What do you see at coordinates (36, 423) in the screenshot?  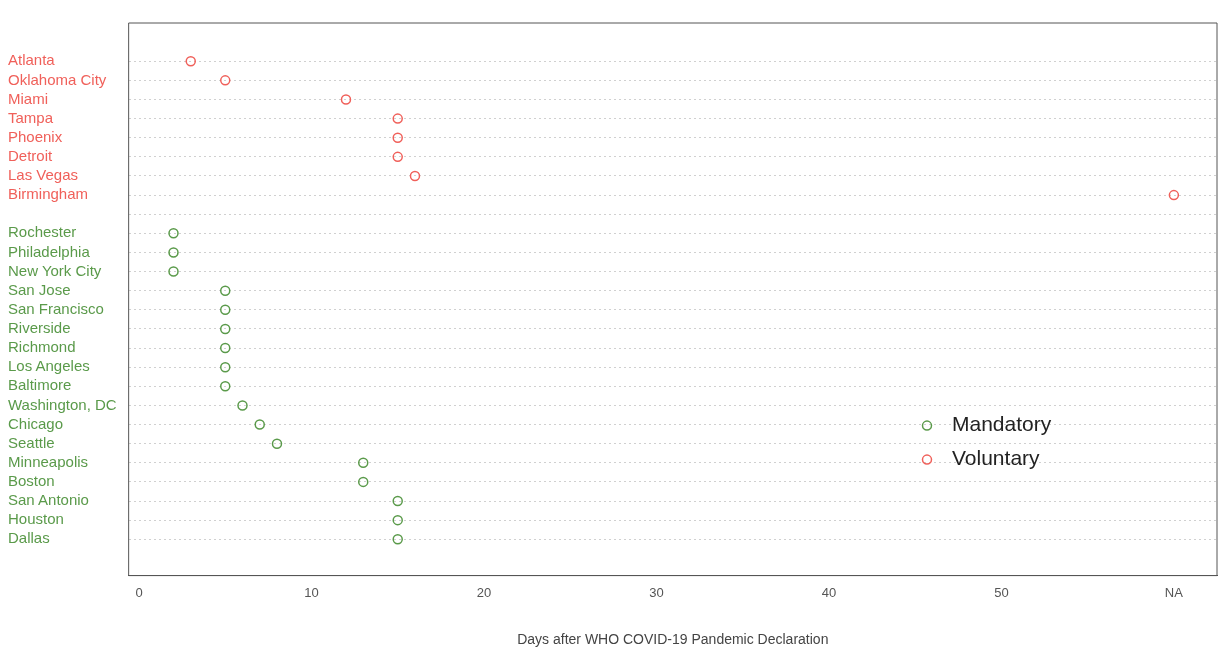 I see `y-tick-label: Chicago` at bounding box center [36, 423].